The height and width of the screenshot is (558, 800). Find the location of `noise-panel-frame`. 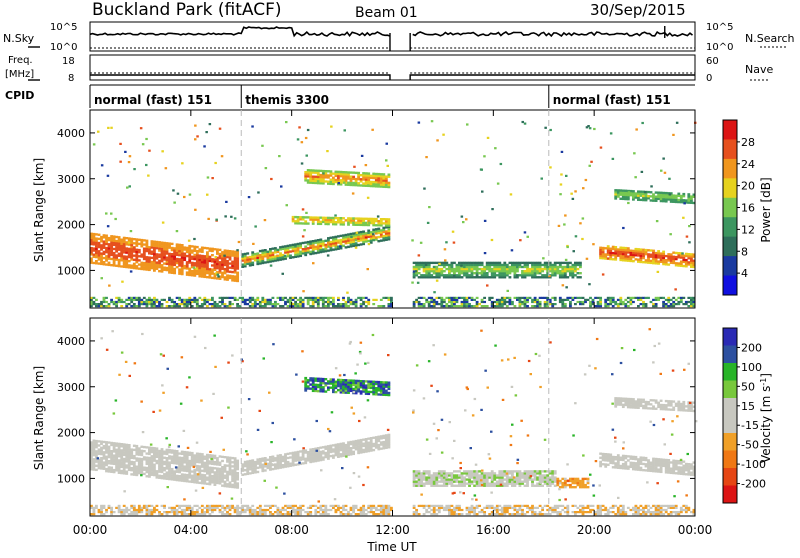

noise-panel-frame is located at coordinates (392, 36).